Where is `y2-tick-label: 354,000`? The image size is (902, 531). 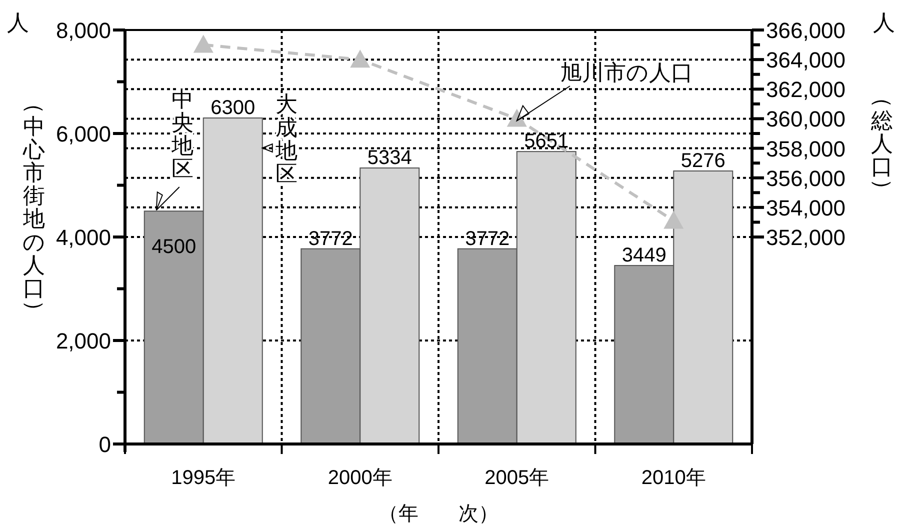 y2-tick-label: 354,000 is located at coordinates (806, 207).